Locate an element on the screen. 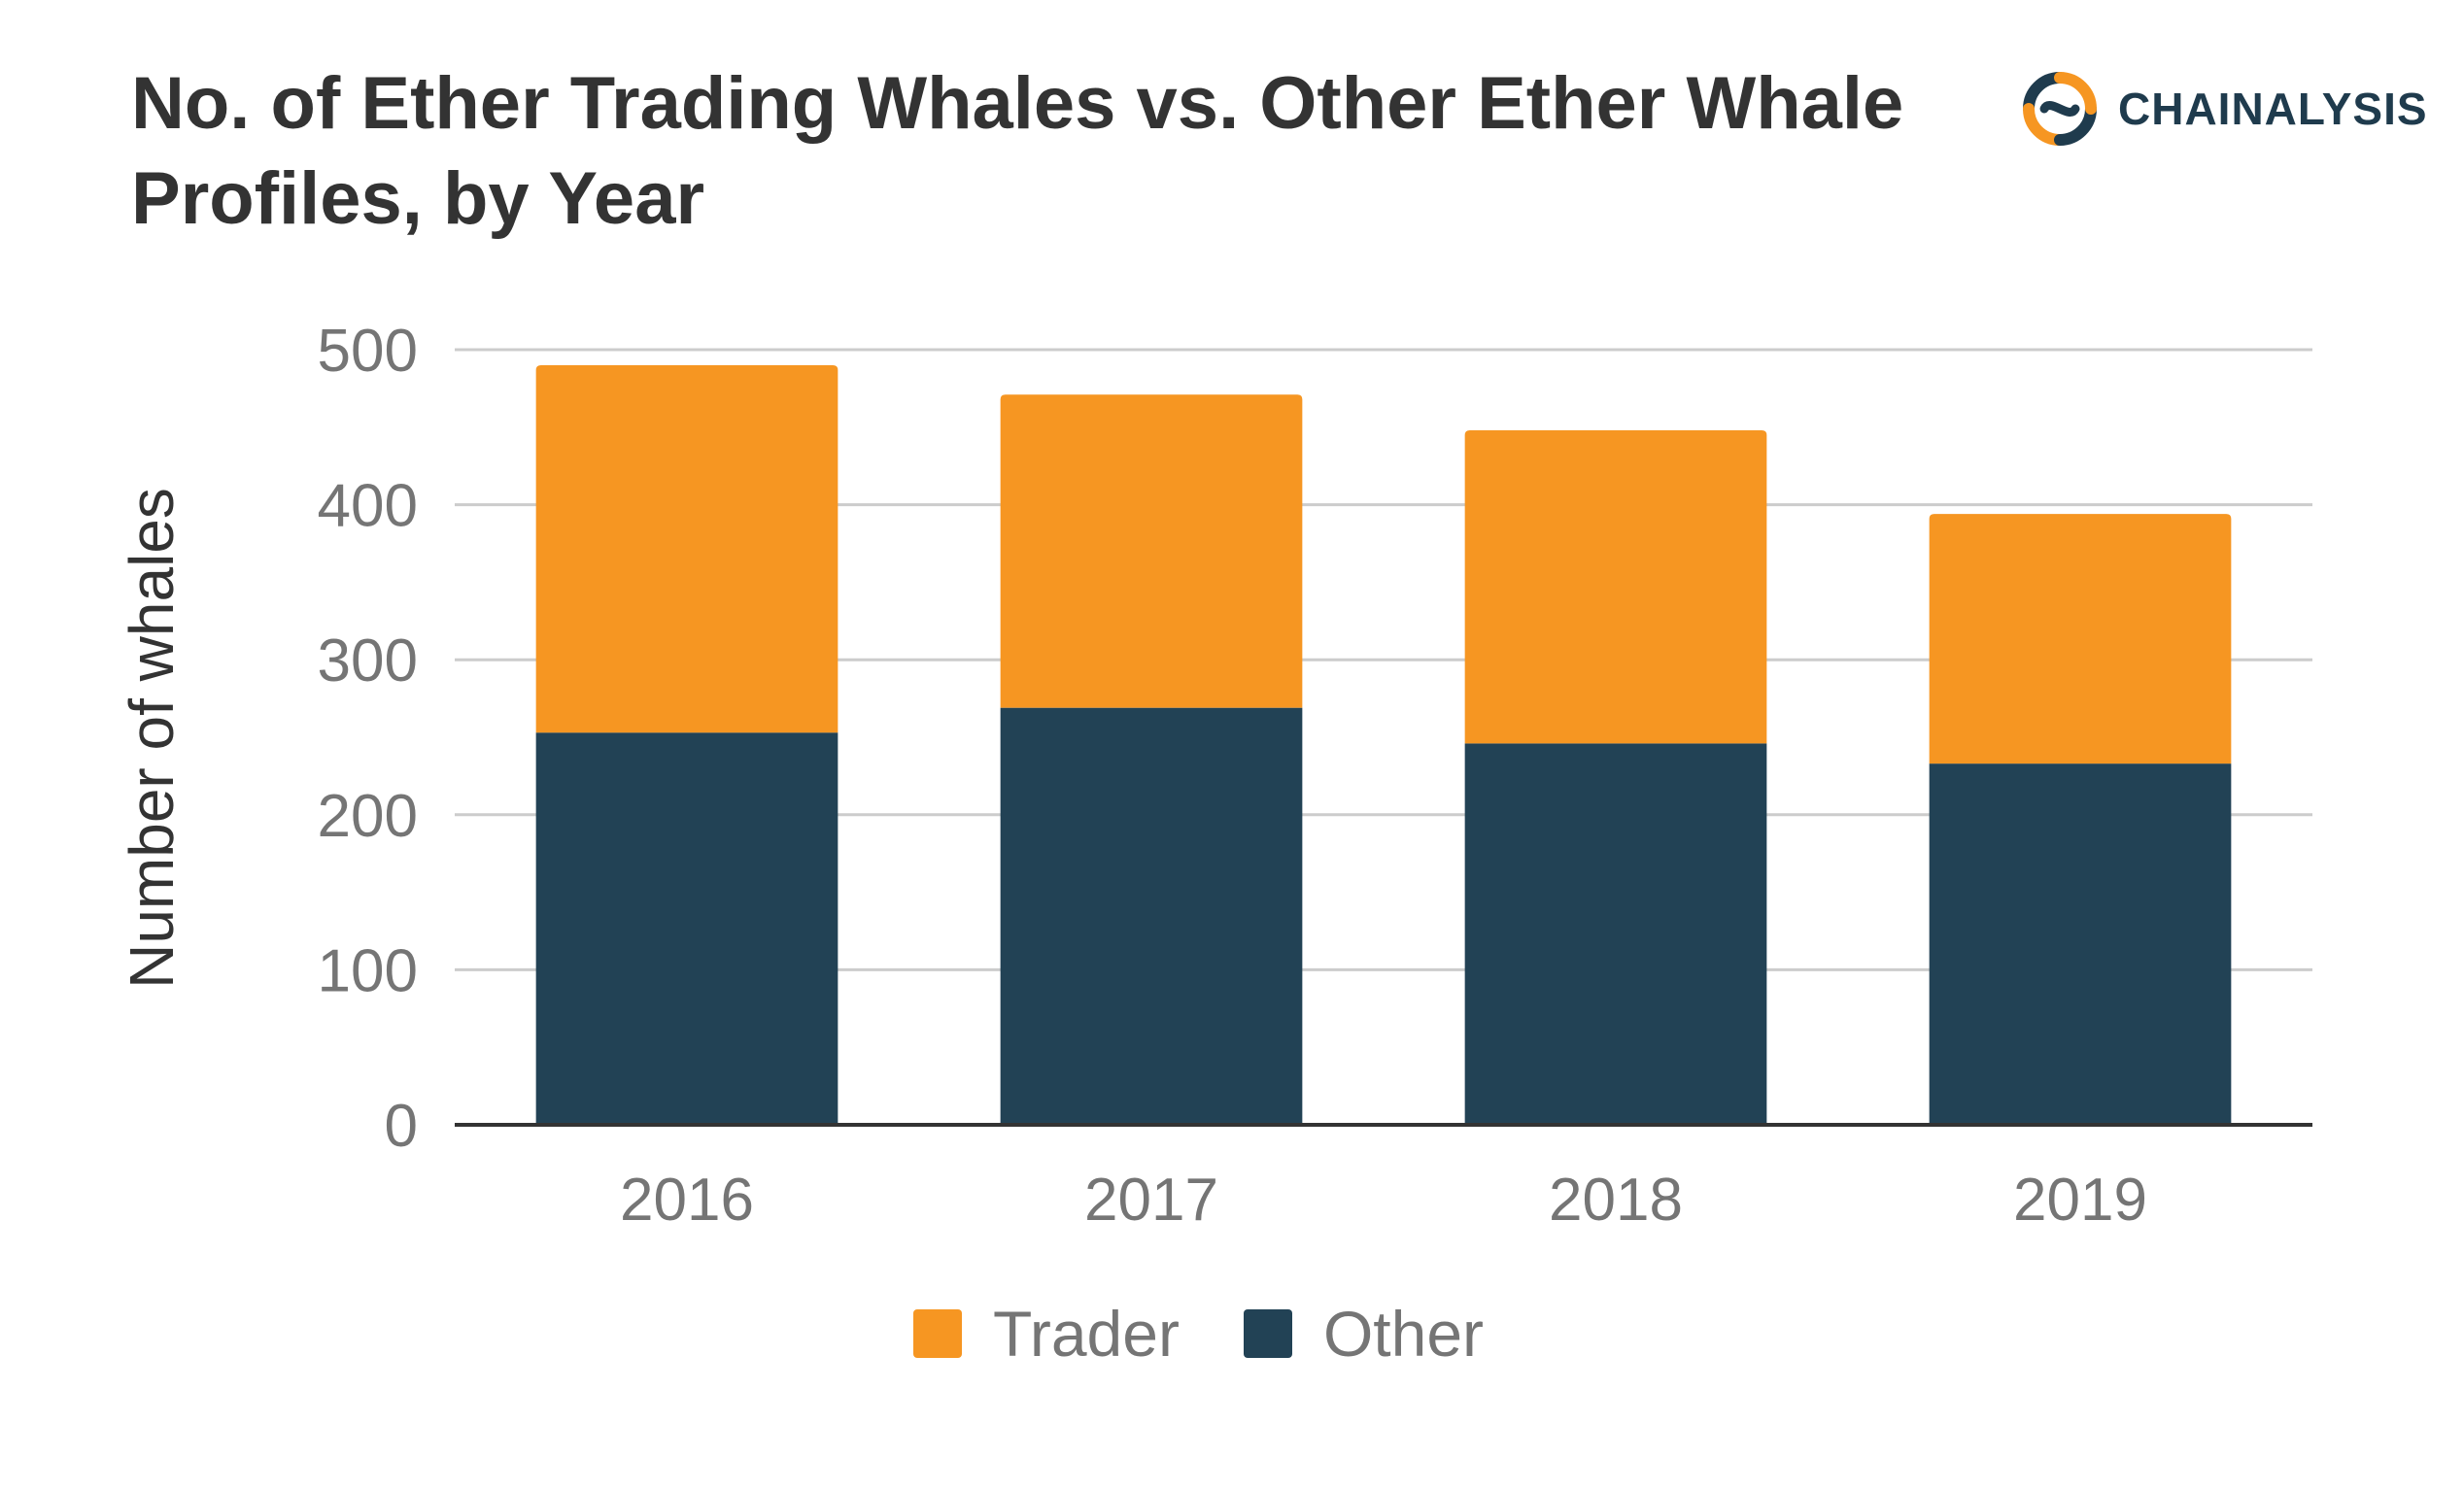 The height and width of the screenshot is (1491, 2464). bar-other-2017 is located at coordinates (1151, 916).